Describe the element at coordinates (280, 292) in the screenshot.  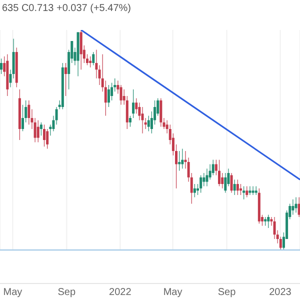
I see `x-tick-label: 2023` at that location.